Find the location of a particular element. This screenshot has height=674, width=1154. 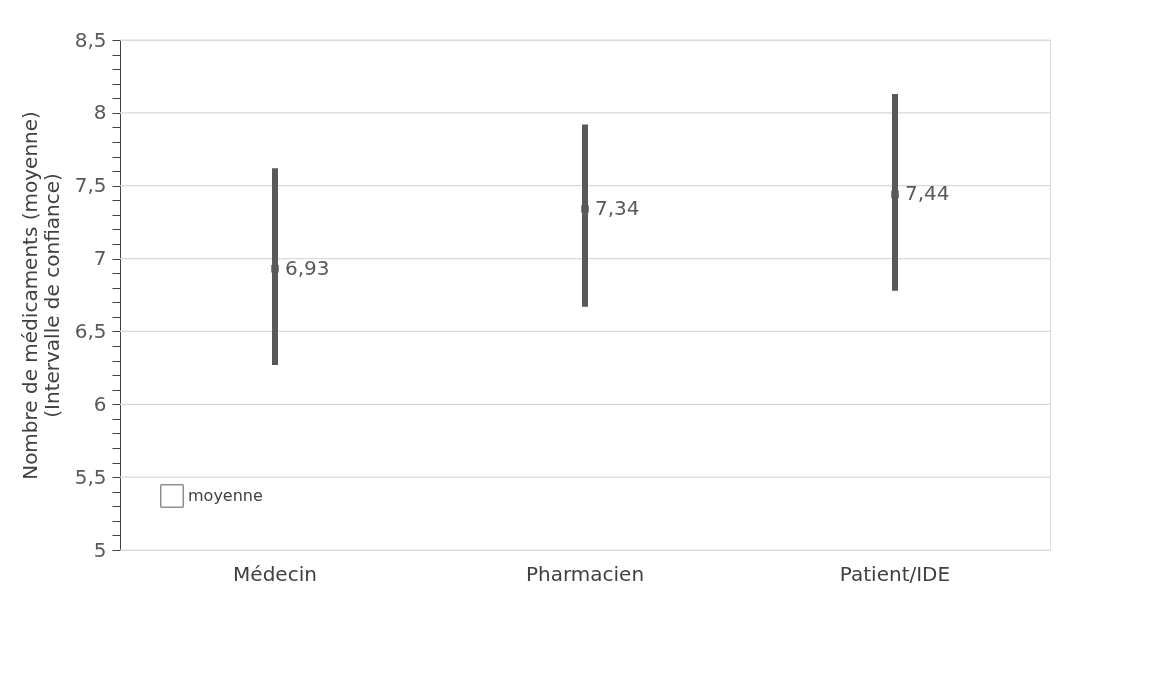

x-tick-label: Pharmacien is located at coordinates (585, 573).